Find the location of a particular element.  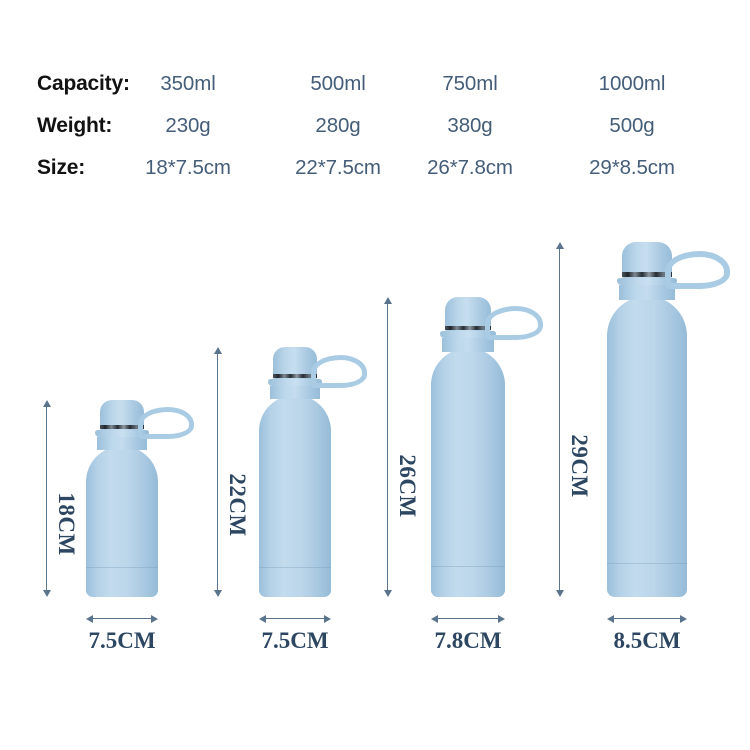

height-dimension-label: 18CM is located at coordinates (66, 524).